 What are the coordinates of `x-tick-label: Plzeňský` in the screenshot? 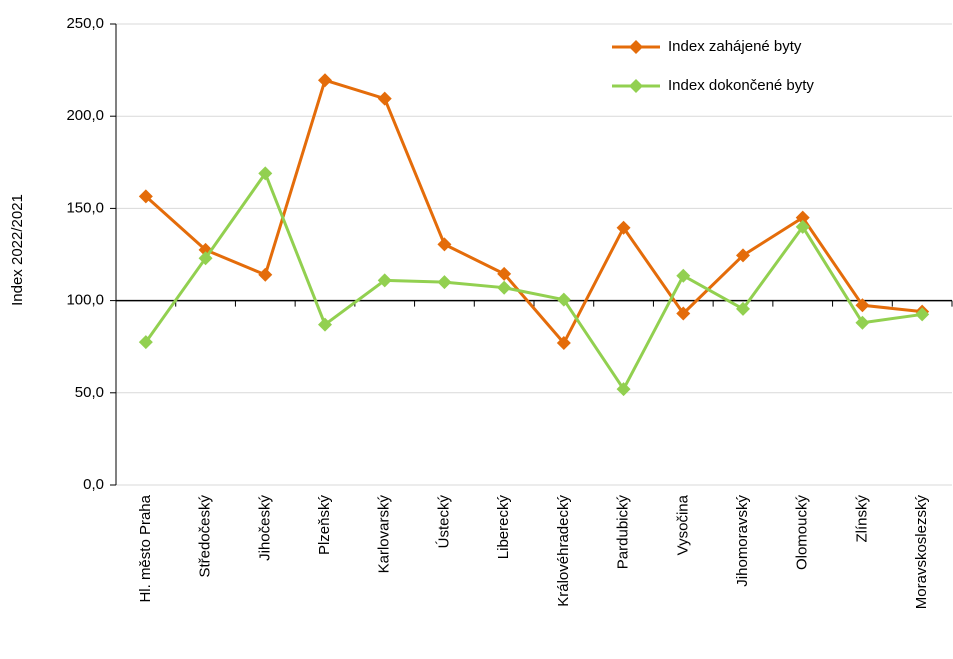 It's located at (324, 525).